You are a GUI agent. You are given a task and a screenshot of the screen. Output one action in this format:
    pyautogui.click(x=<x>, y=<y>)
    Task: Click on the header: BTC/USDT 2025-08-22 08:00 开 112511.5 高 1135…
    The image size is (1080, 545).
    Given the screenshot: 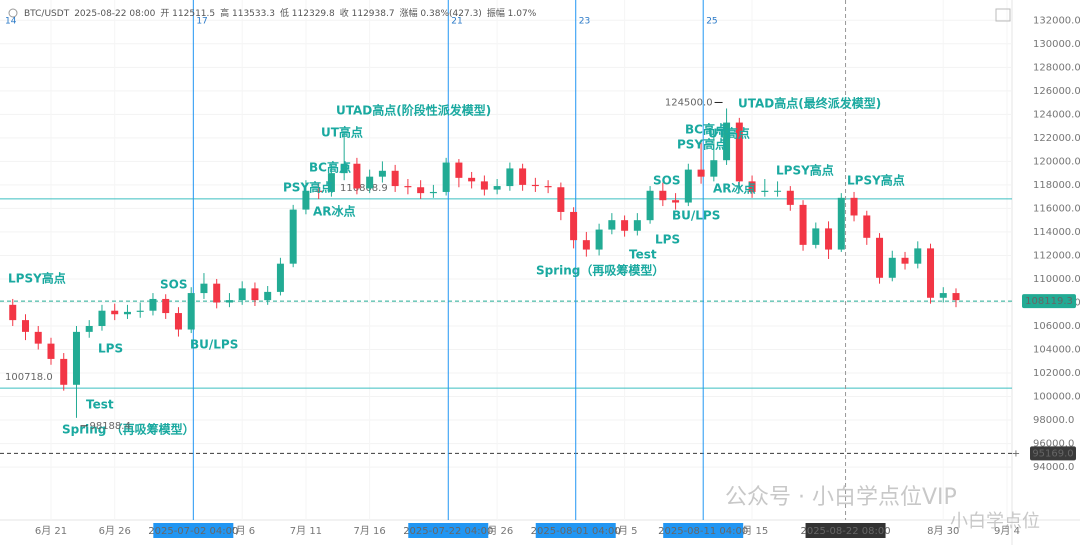 What is the action you would take?
    pyautogui.click(x=272, y=13)
    